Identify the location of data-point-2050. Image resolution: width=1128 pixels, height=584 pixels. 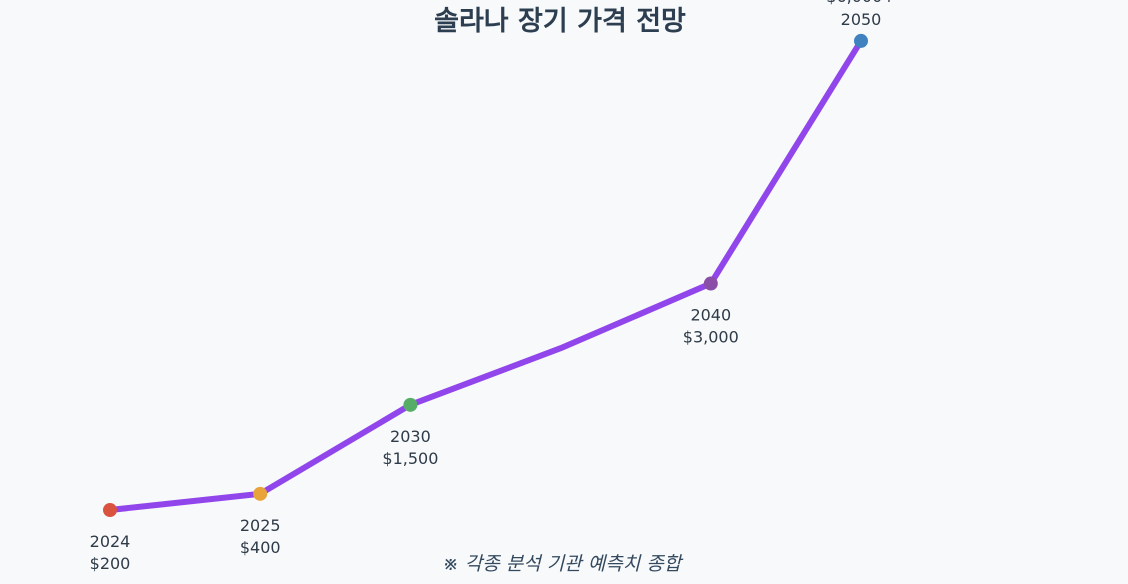
(861, 40).